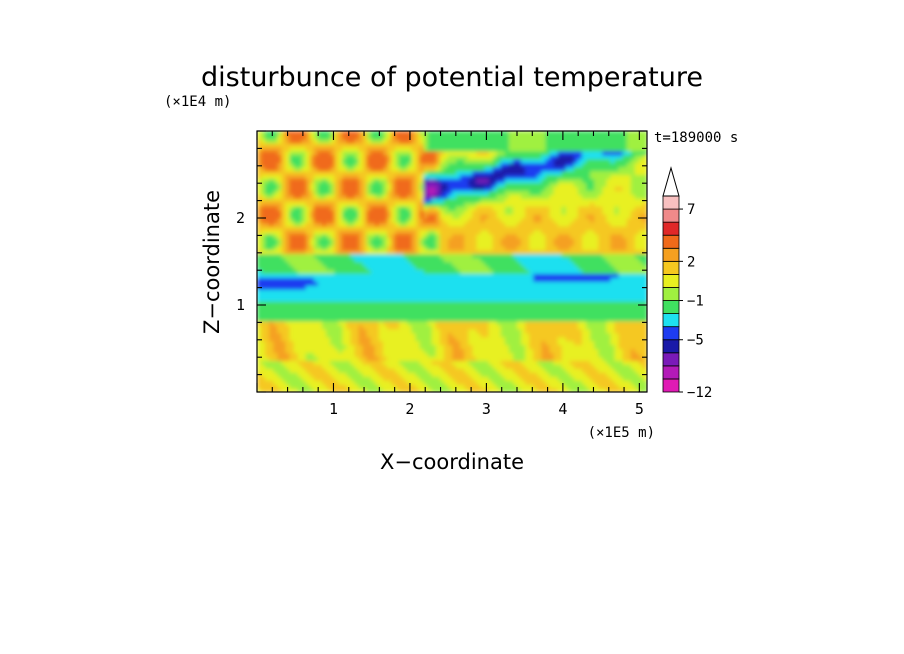  Describe the element at coordinates (695, 302) in the screenshot. I see `colorbar-label: −1` at that location.